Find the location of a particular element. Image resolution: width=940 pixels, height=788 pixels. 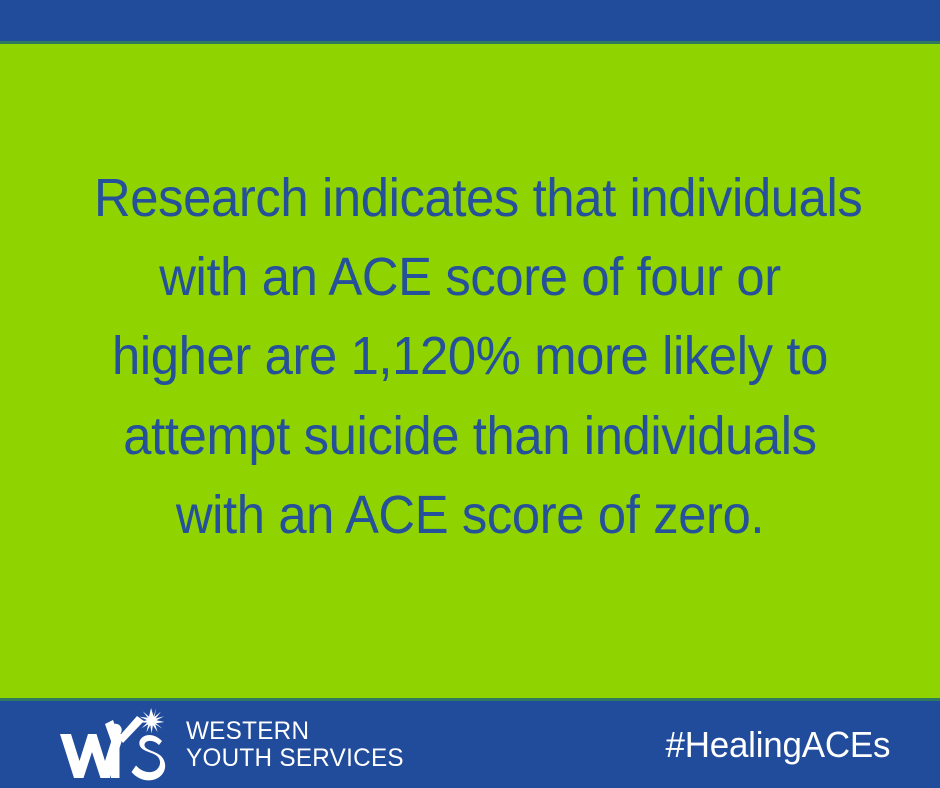

organization-logo: WESTERN YOUTH SERVICES is located at coordinates (234, 744).